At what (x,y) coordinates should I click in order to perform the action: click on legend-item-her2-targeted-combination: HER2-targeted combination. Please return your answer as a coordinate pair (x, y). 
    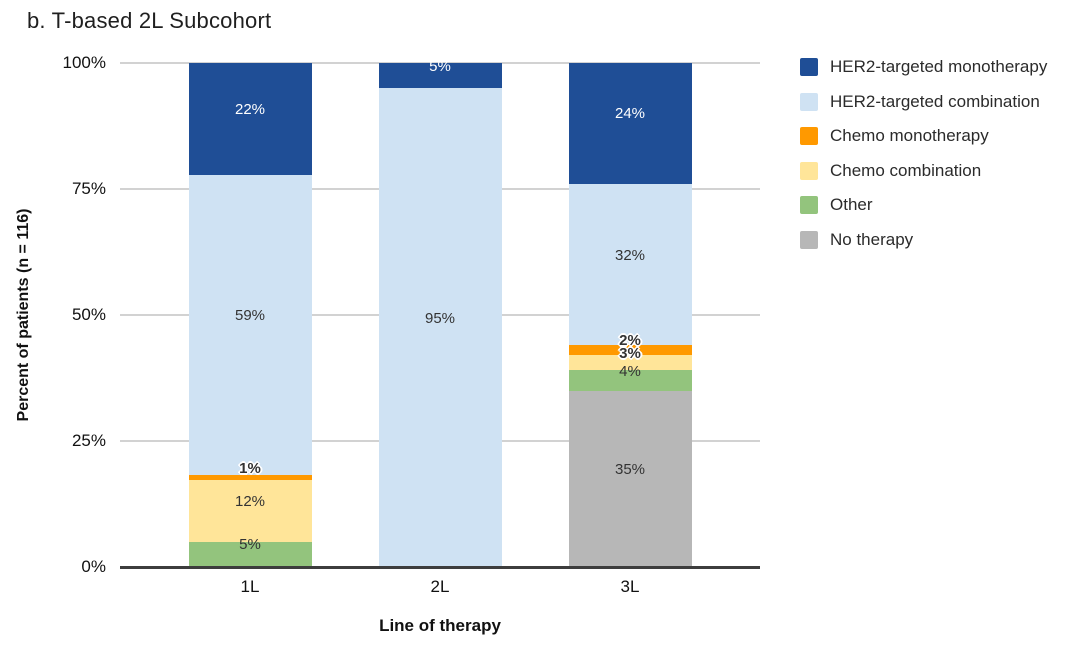
    Looking at the image, I should click on (920, 102).